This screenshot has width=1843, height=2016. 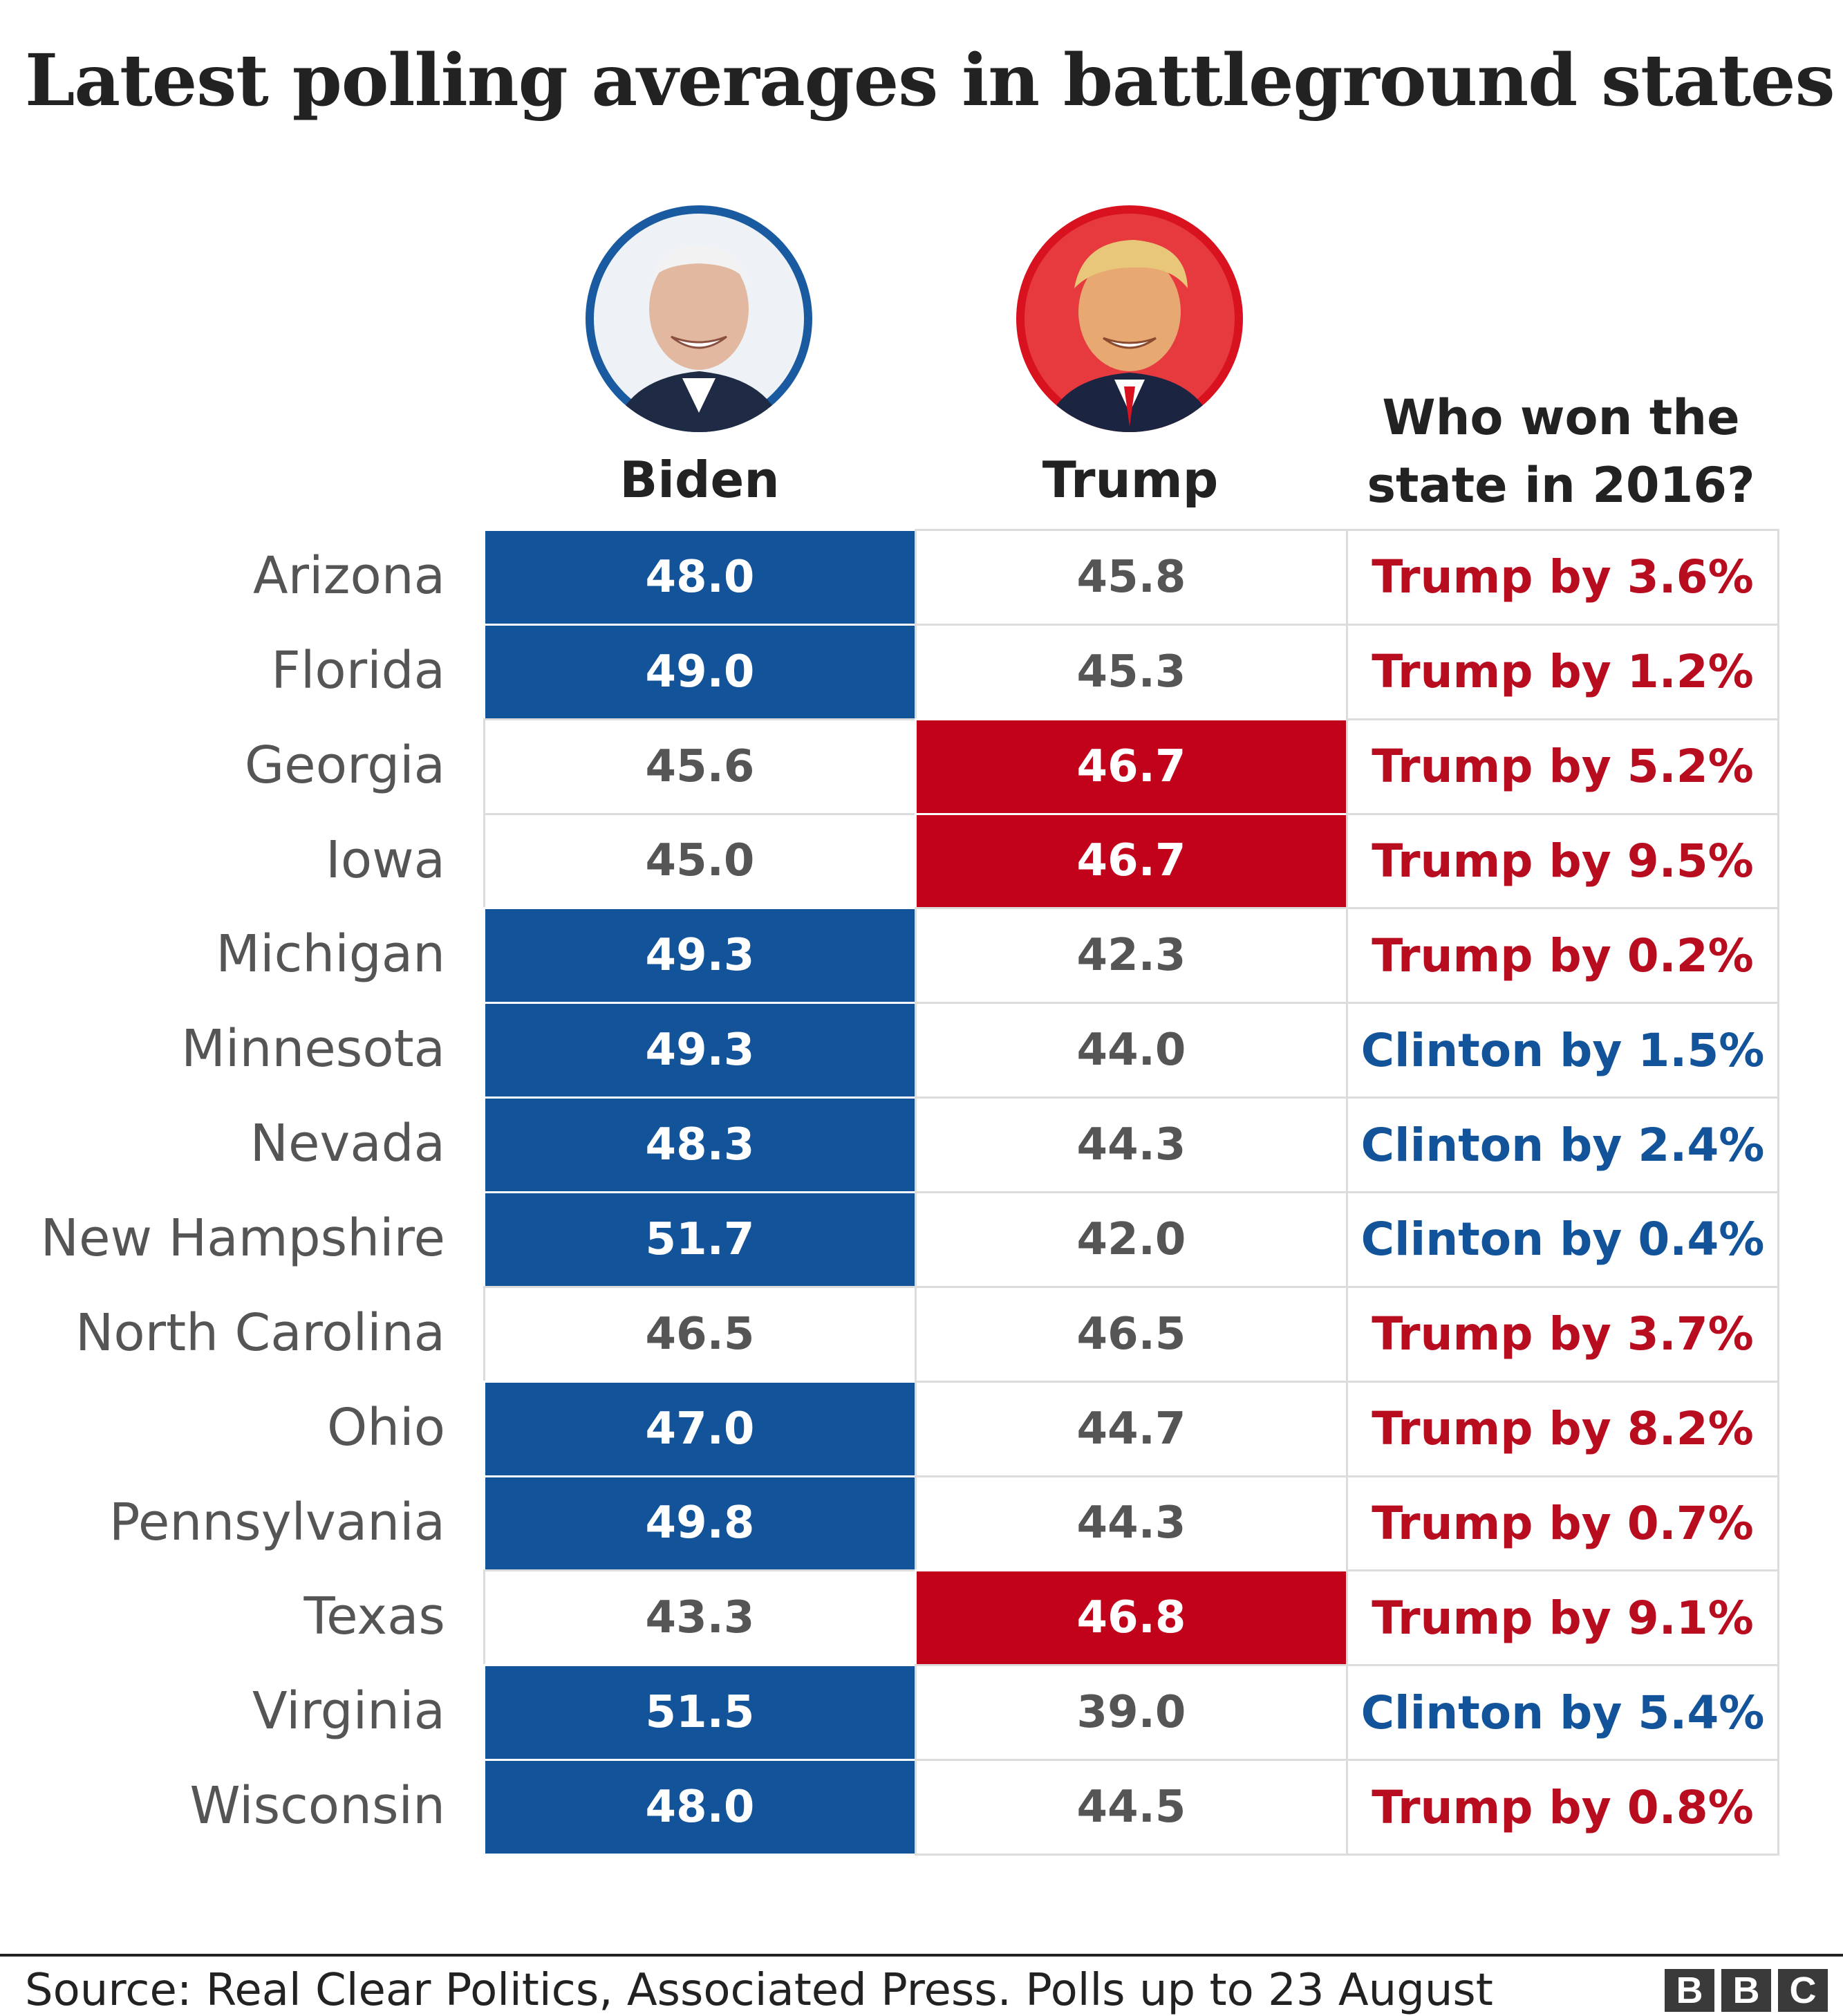 I want to click on won-2016-cell: Trump by 8.2%, so click(x=1562, y=1428).